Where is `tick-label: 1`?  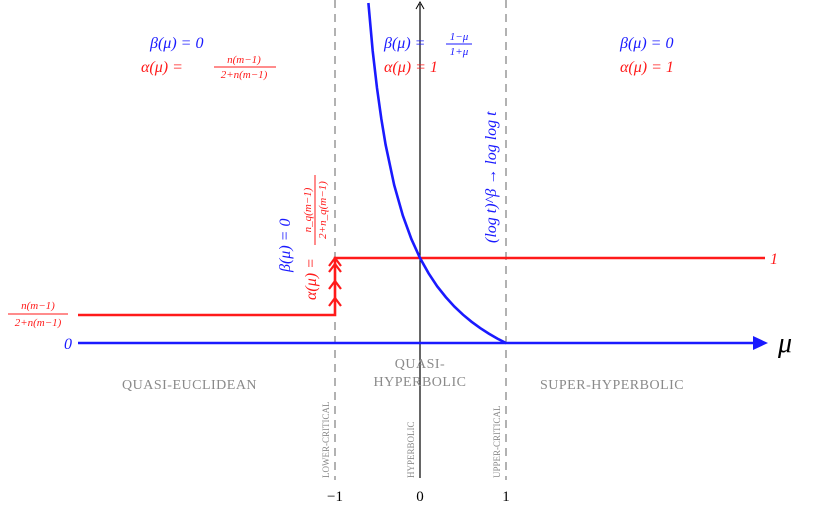
tick-label: 1 is located at coordinates (506, 497).